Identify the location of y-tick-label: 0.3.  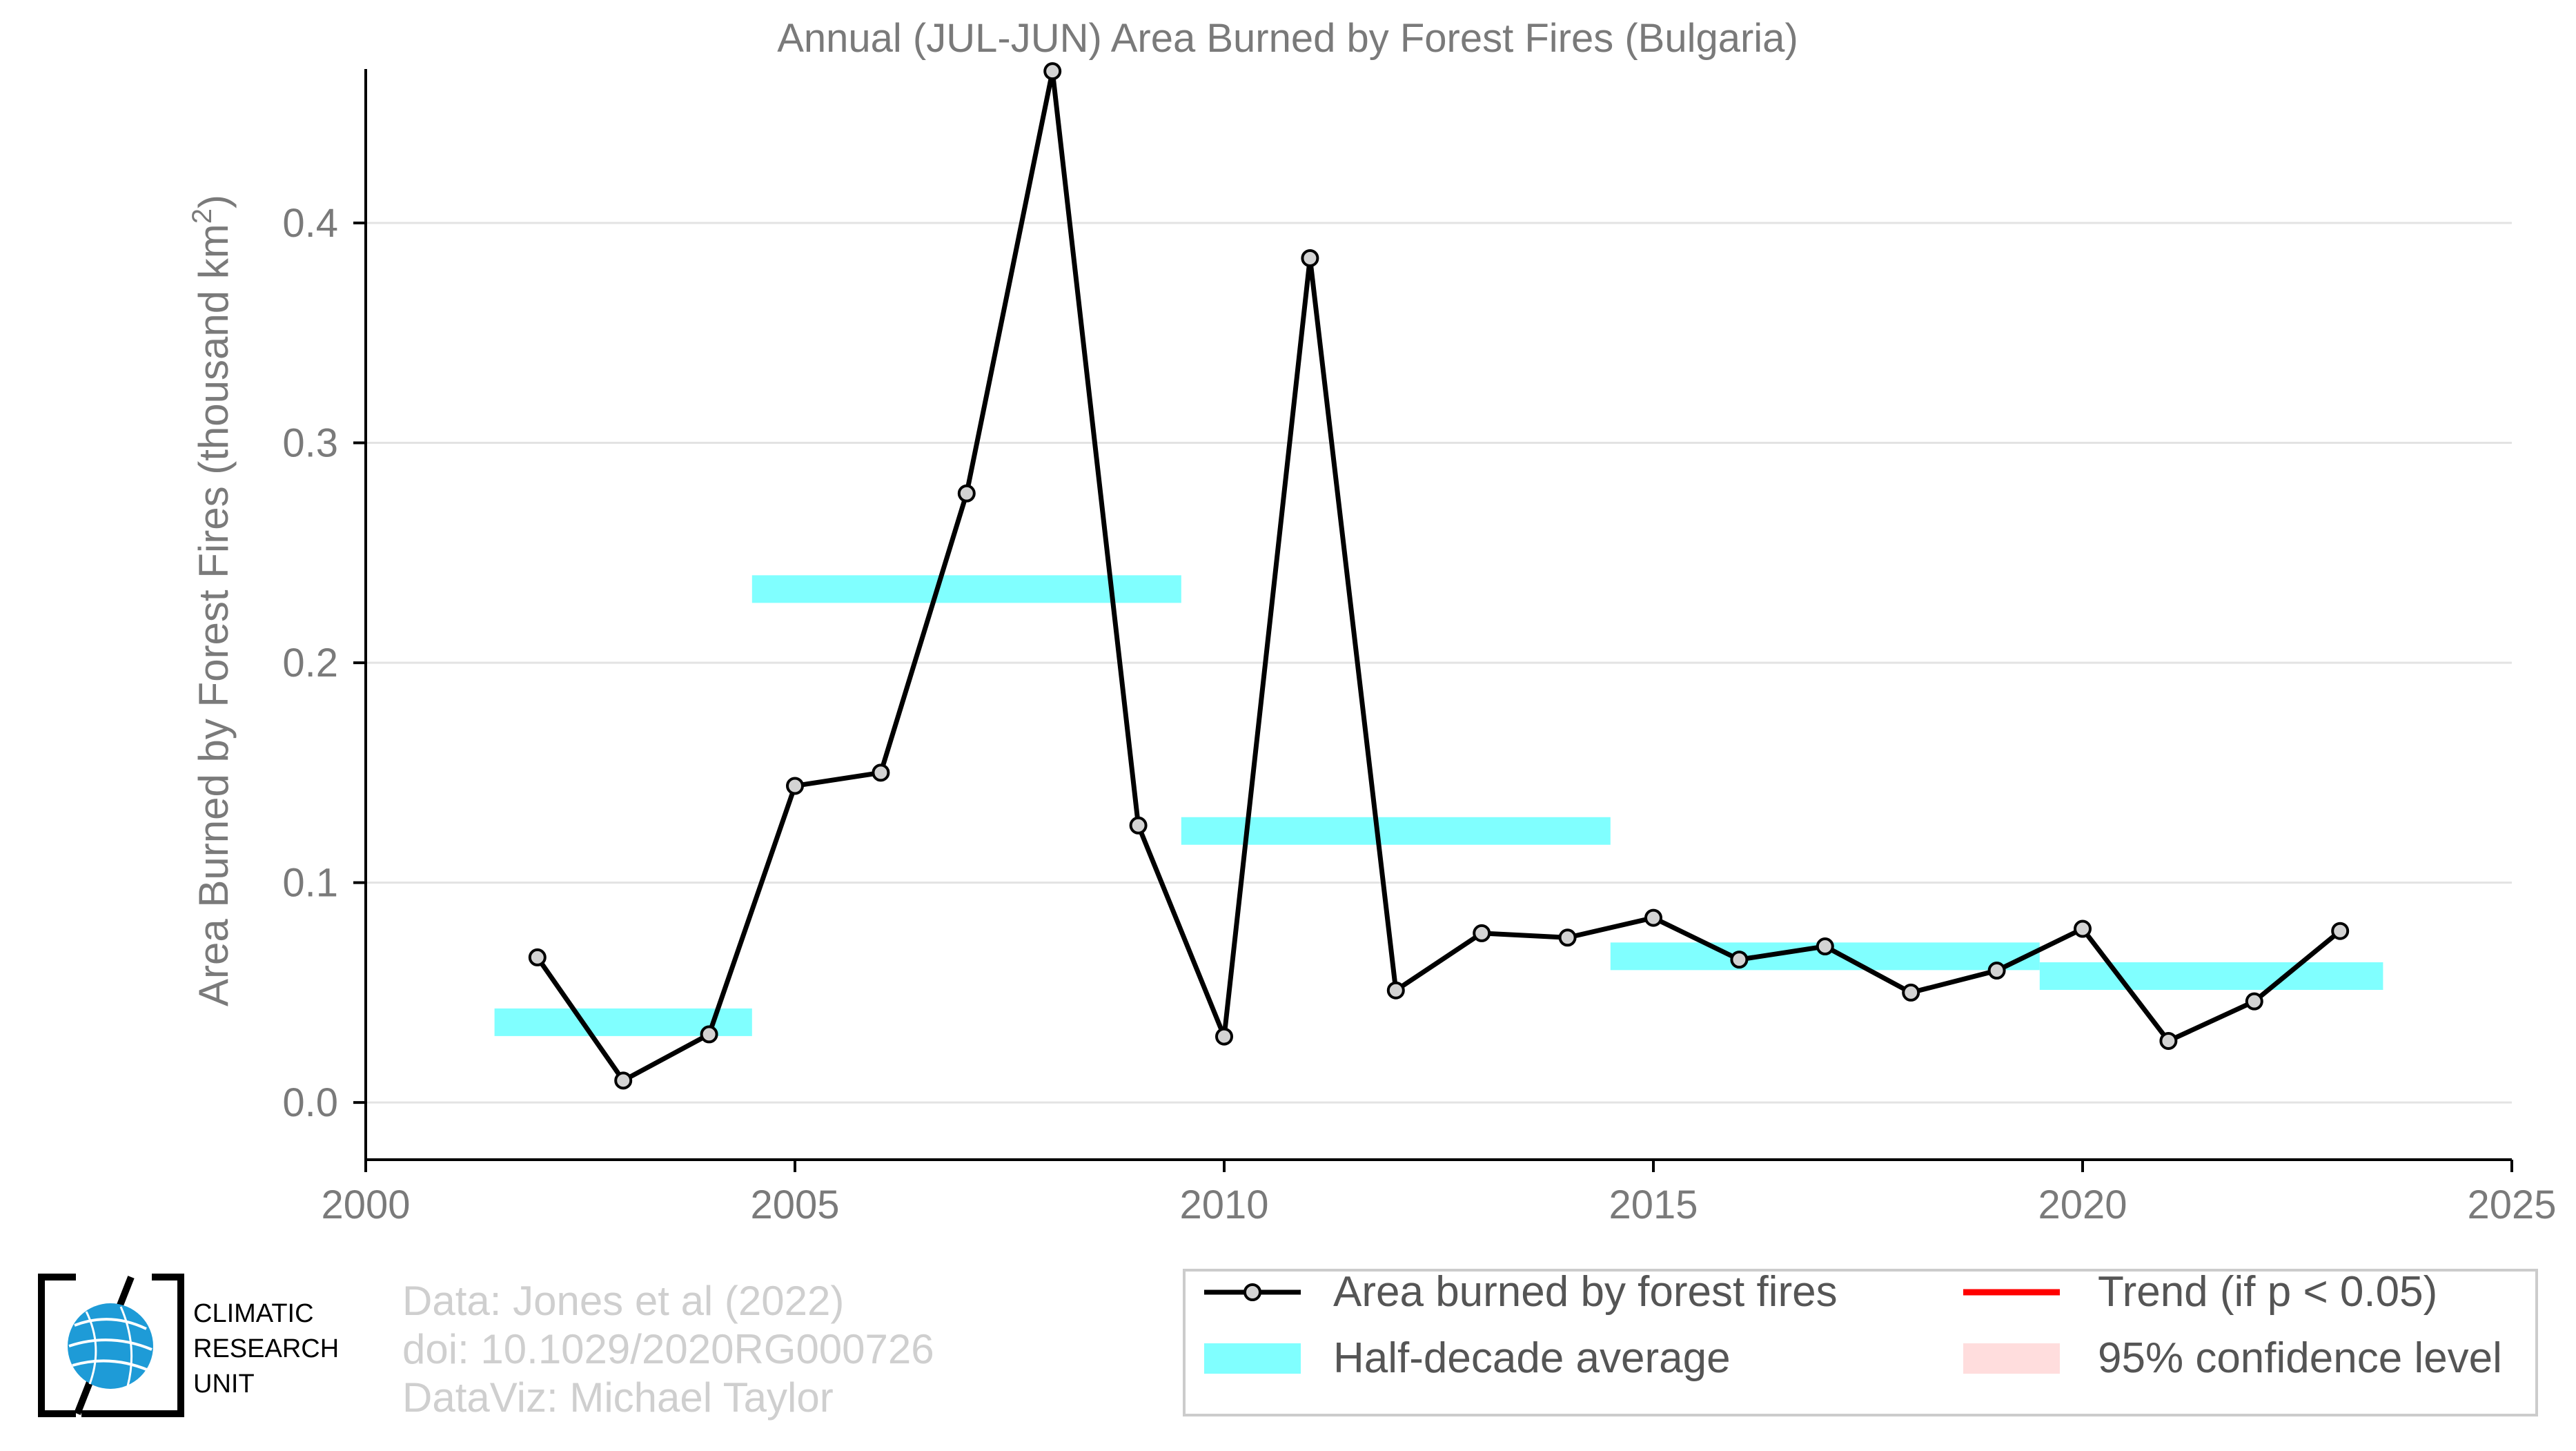
(310, 443).